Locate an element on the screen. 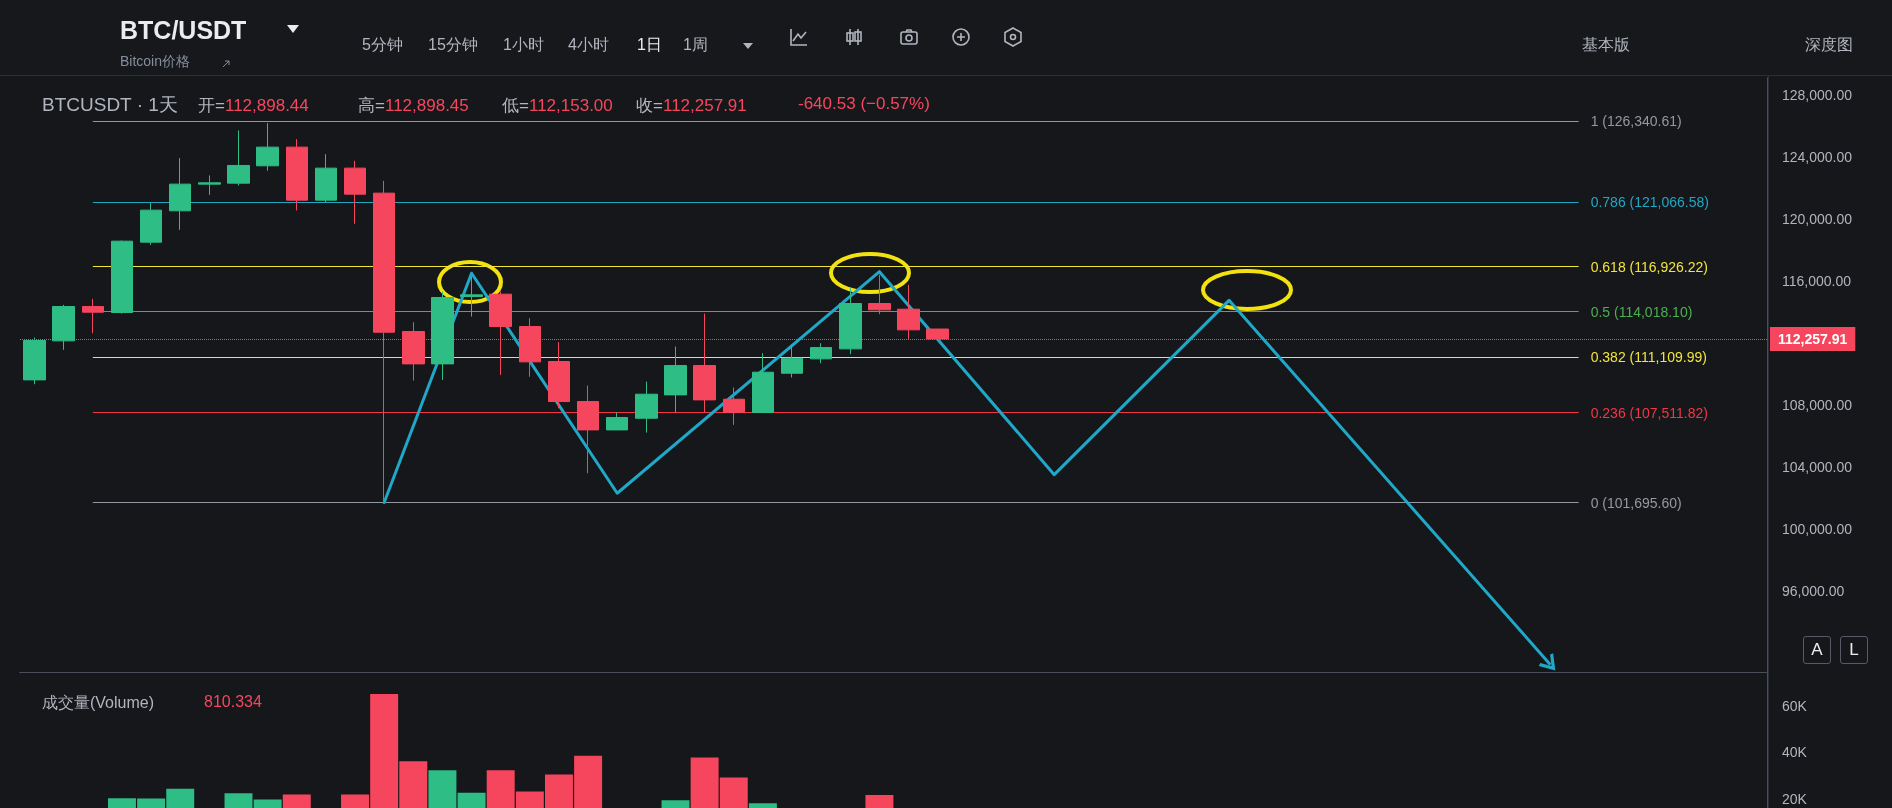 The width and height of the screenshot is (1892, 808). y-tick-label: 104,000.00 is located at coordinates (1817, 466).